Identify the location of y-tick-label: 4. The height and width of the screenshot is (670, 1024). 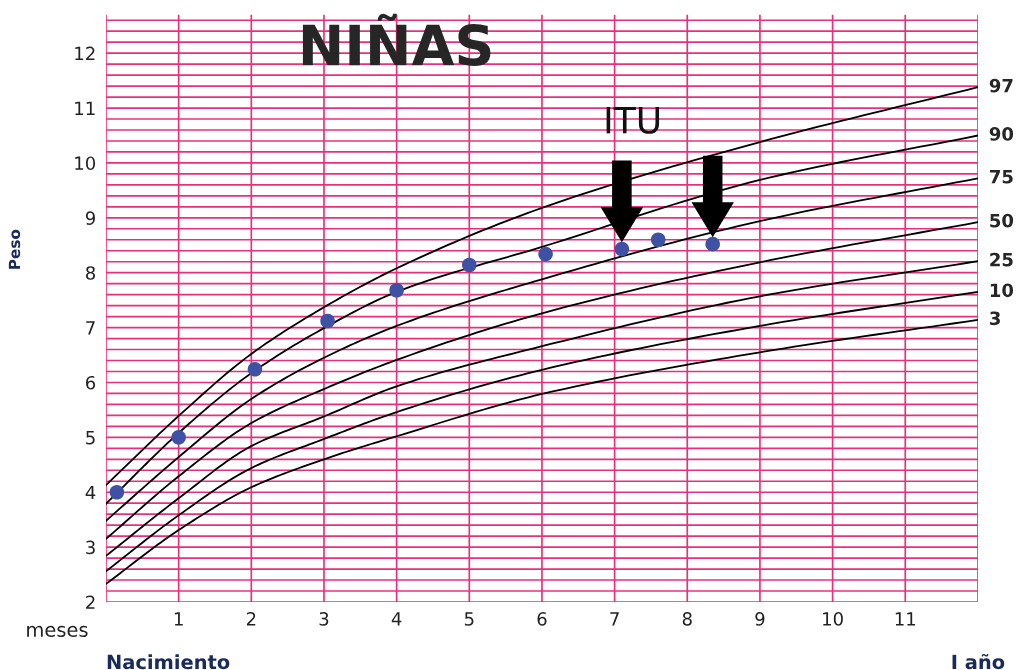
(90, 492).